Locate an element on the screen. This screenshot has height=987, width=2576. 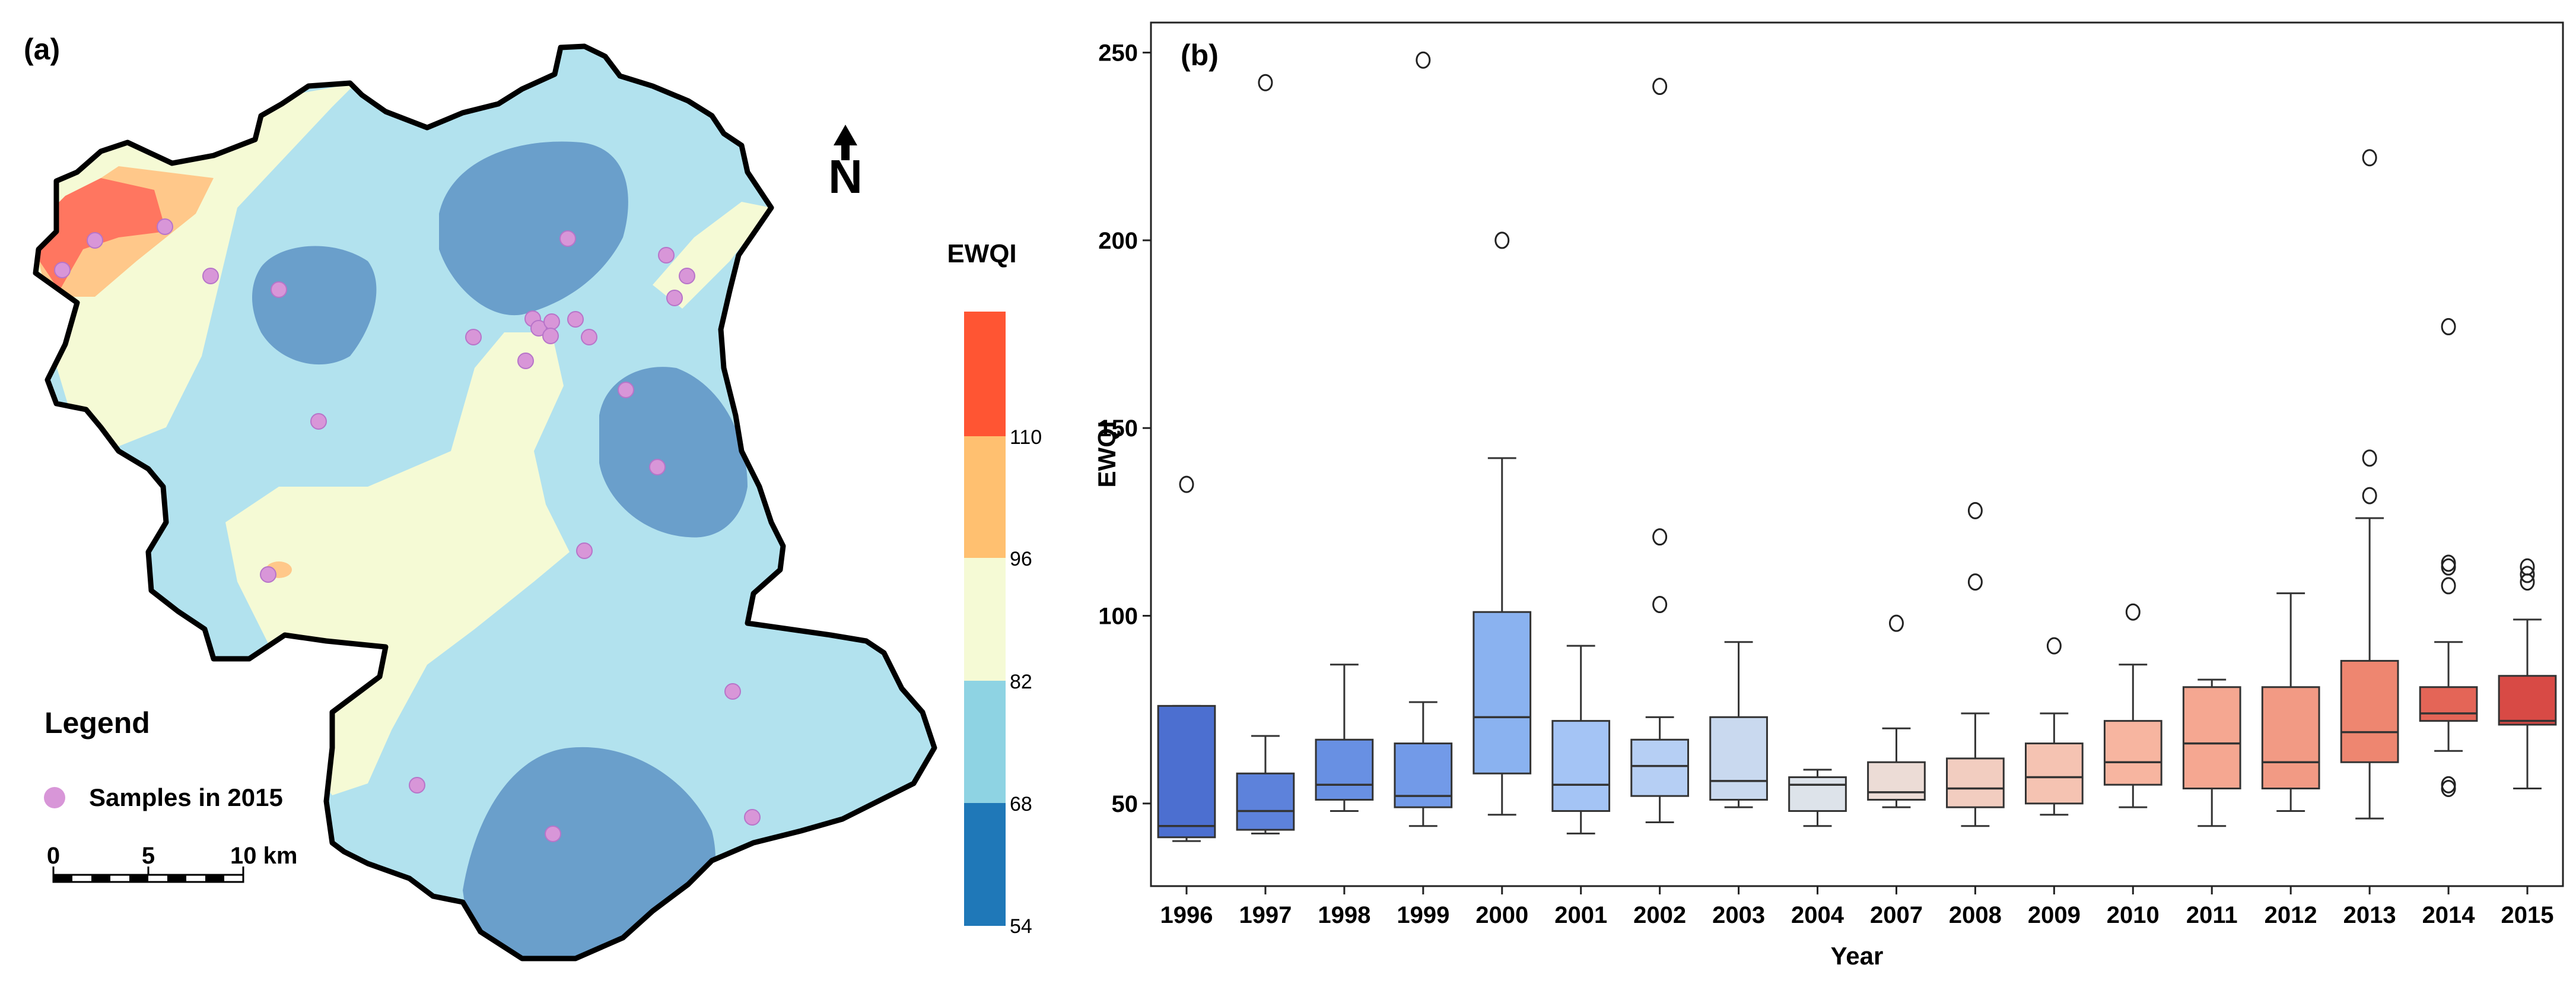
colorbar-tick: 82 is located at coordinates (1021, 682).